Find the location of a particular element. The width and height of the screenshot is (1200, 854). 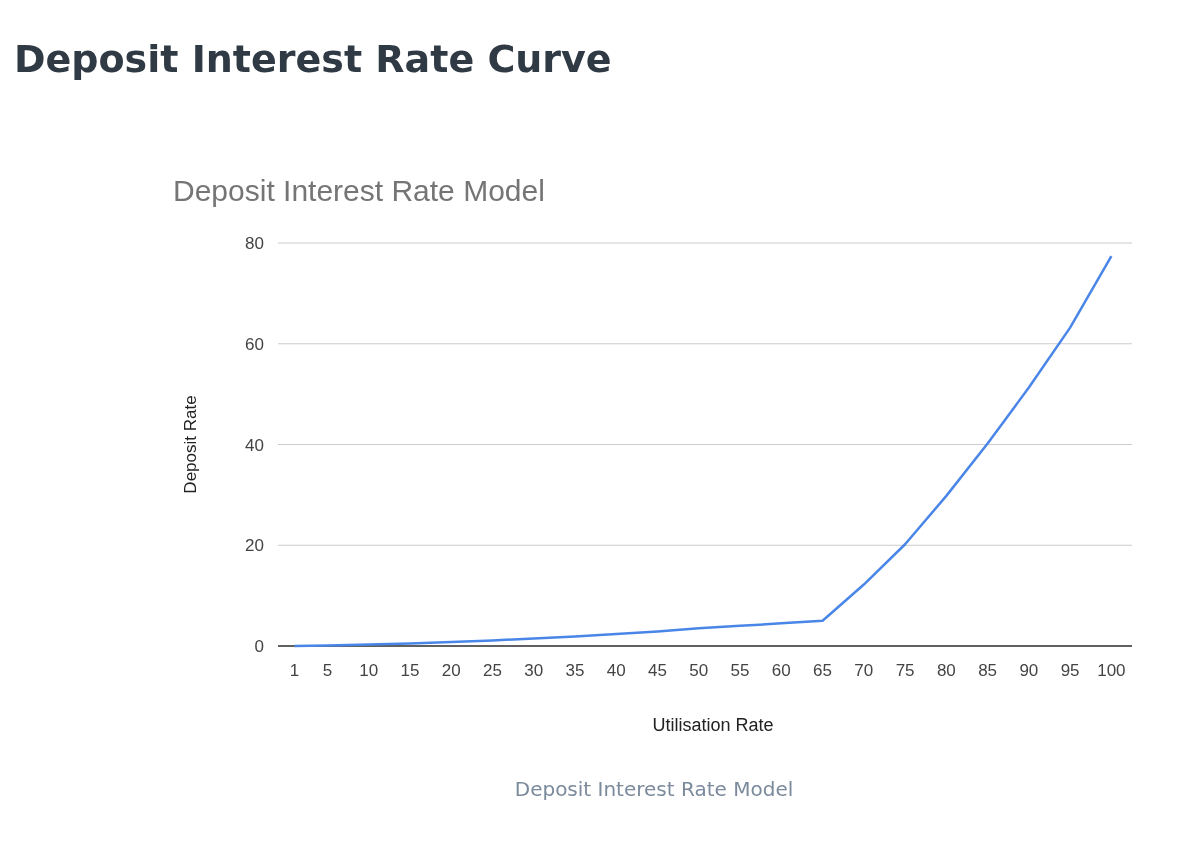

y-tick-label: 0 is located at coordinates (259, 646).